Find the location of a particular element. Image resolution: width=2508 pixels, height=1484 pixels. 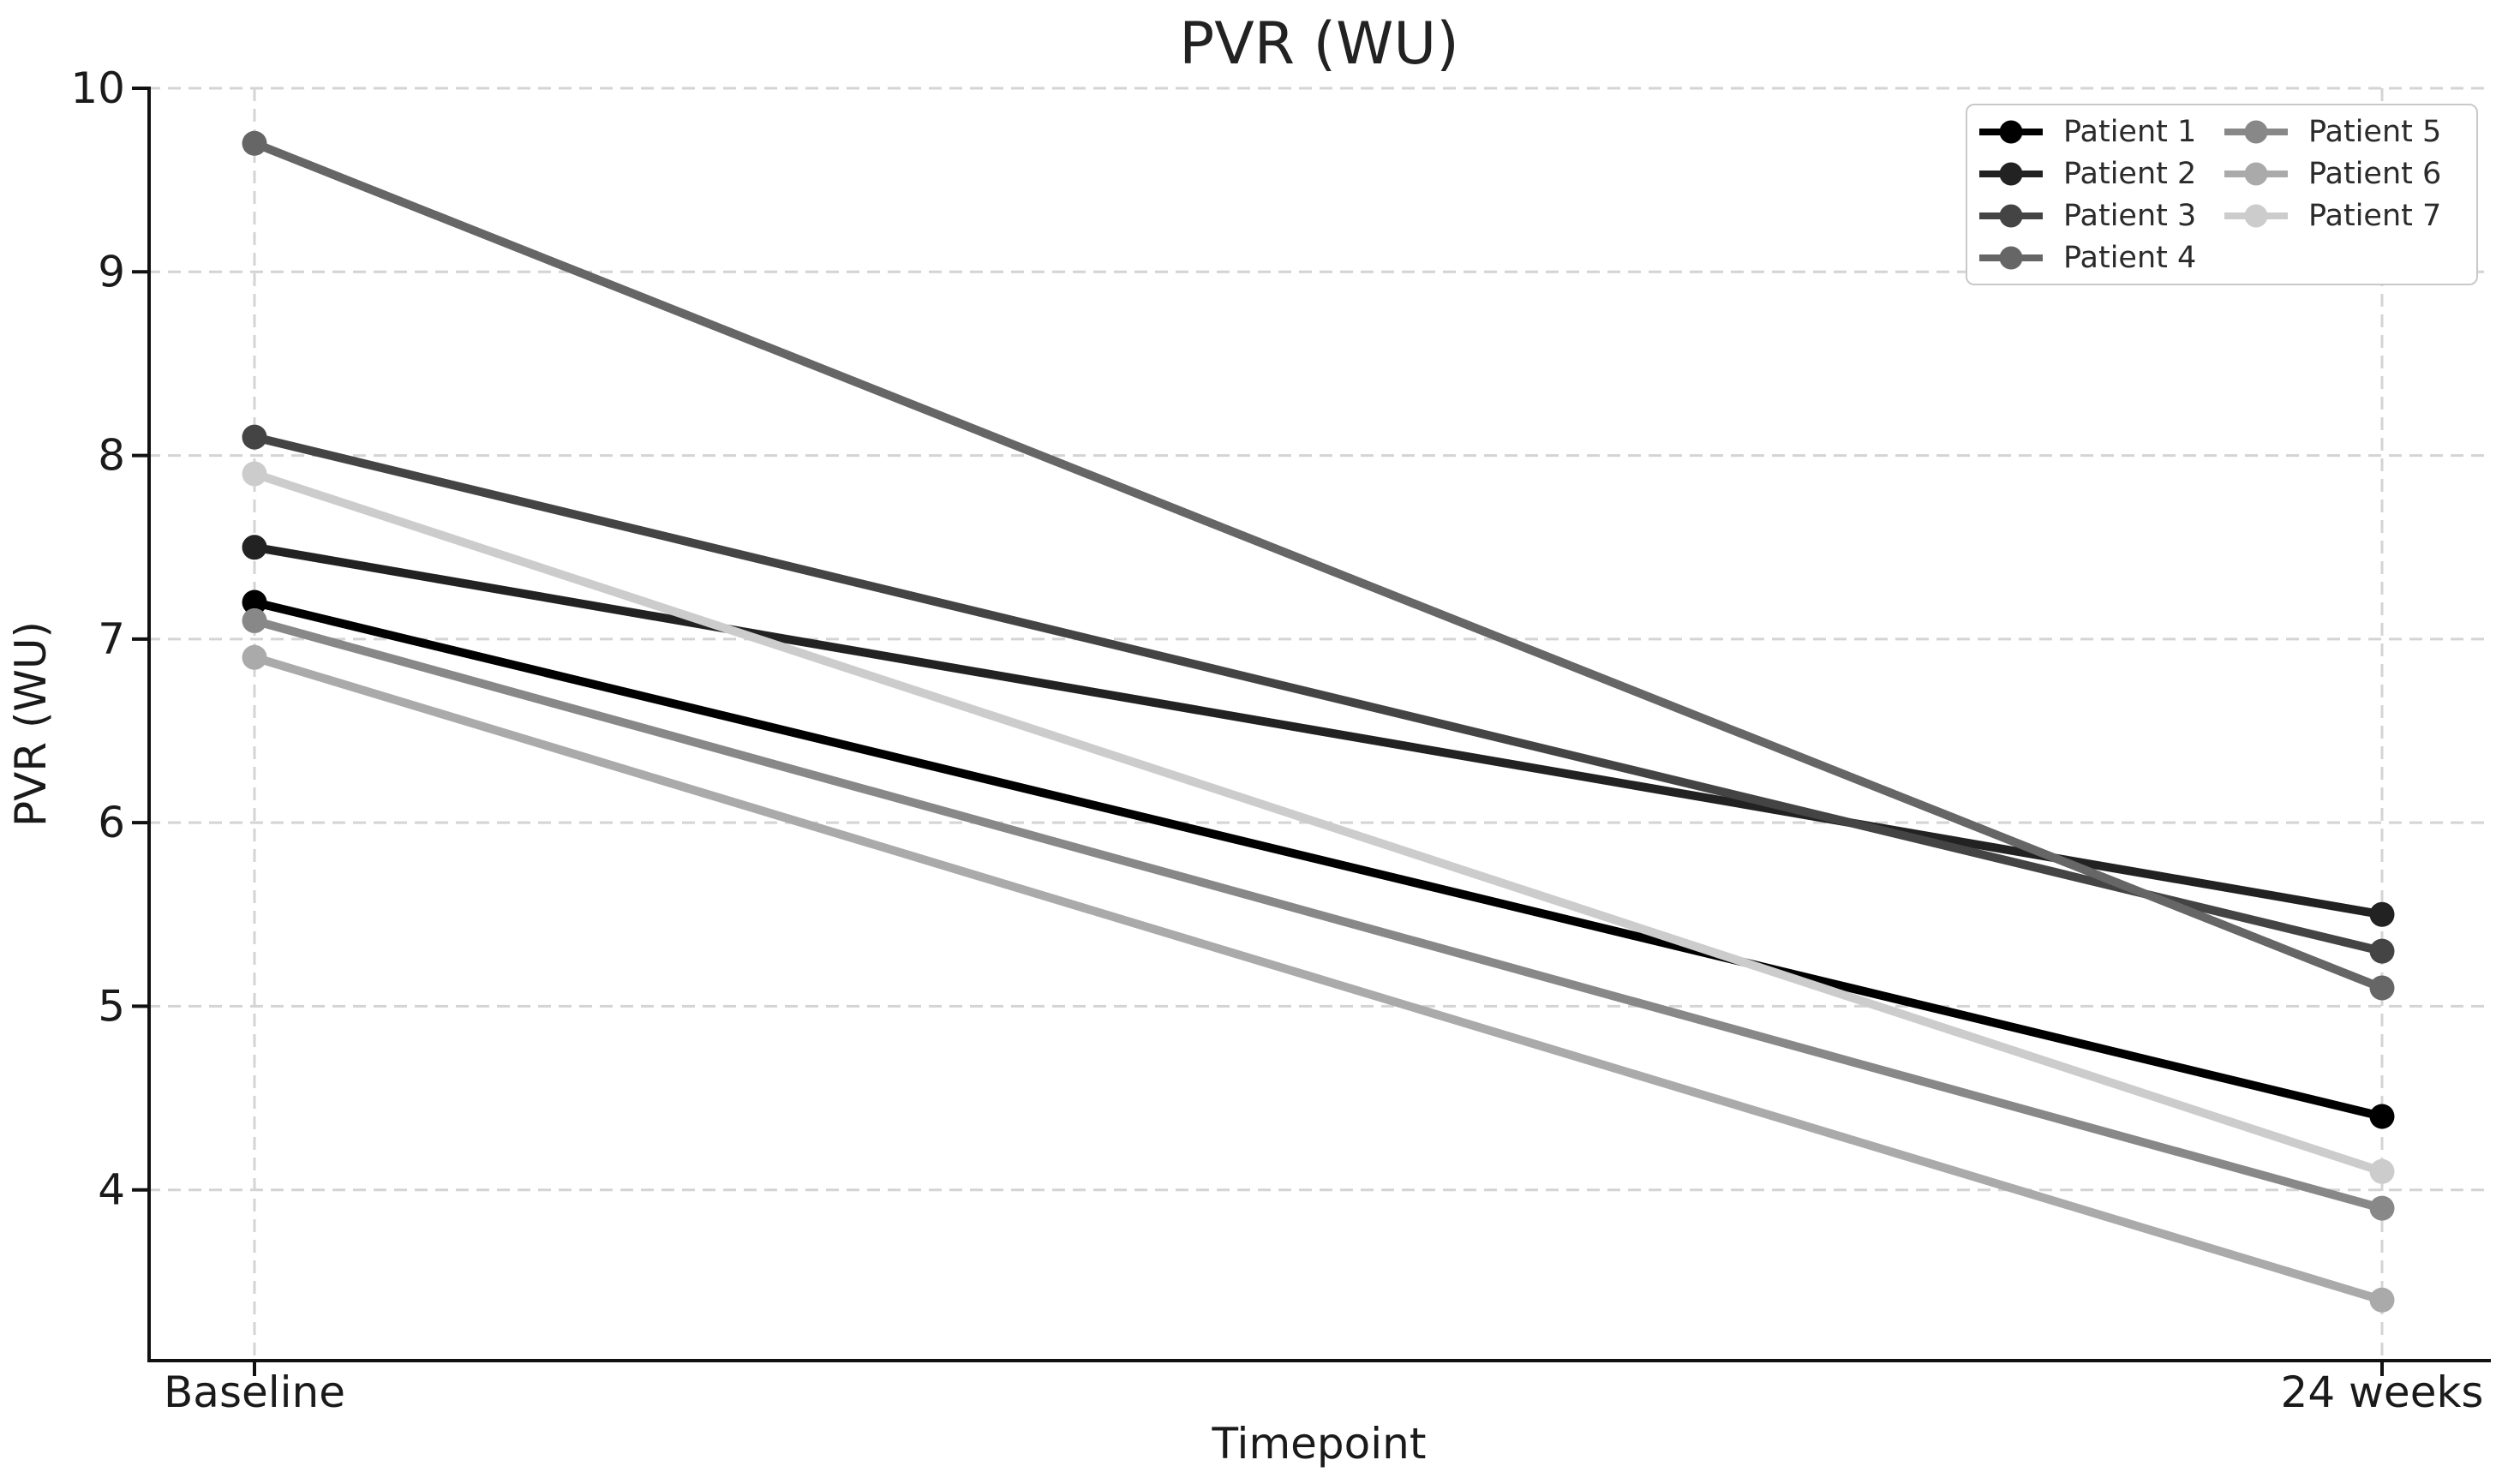

legend-label: Patient 2 is located at coordinates (2130, 173).